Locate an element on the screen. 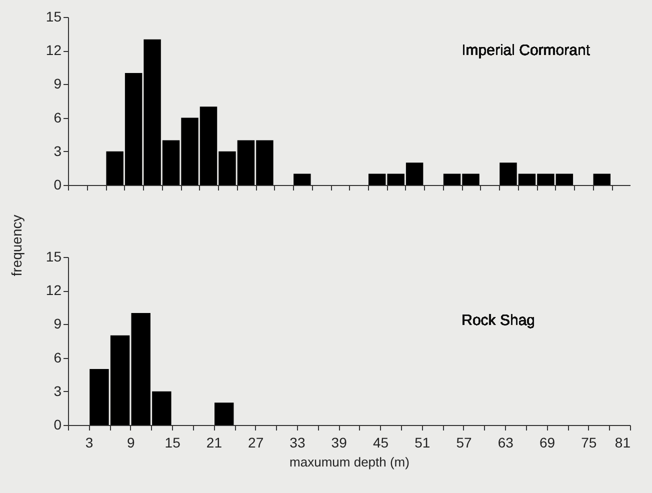  x-tick-label: 69 is located at coordinates (547, 442).